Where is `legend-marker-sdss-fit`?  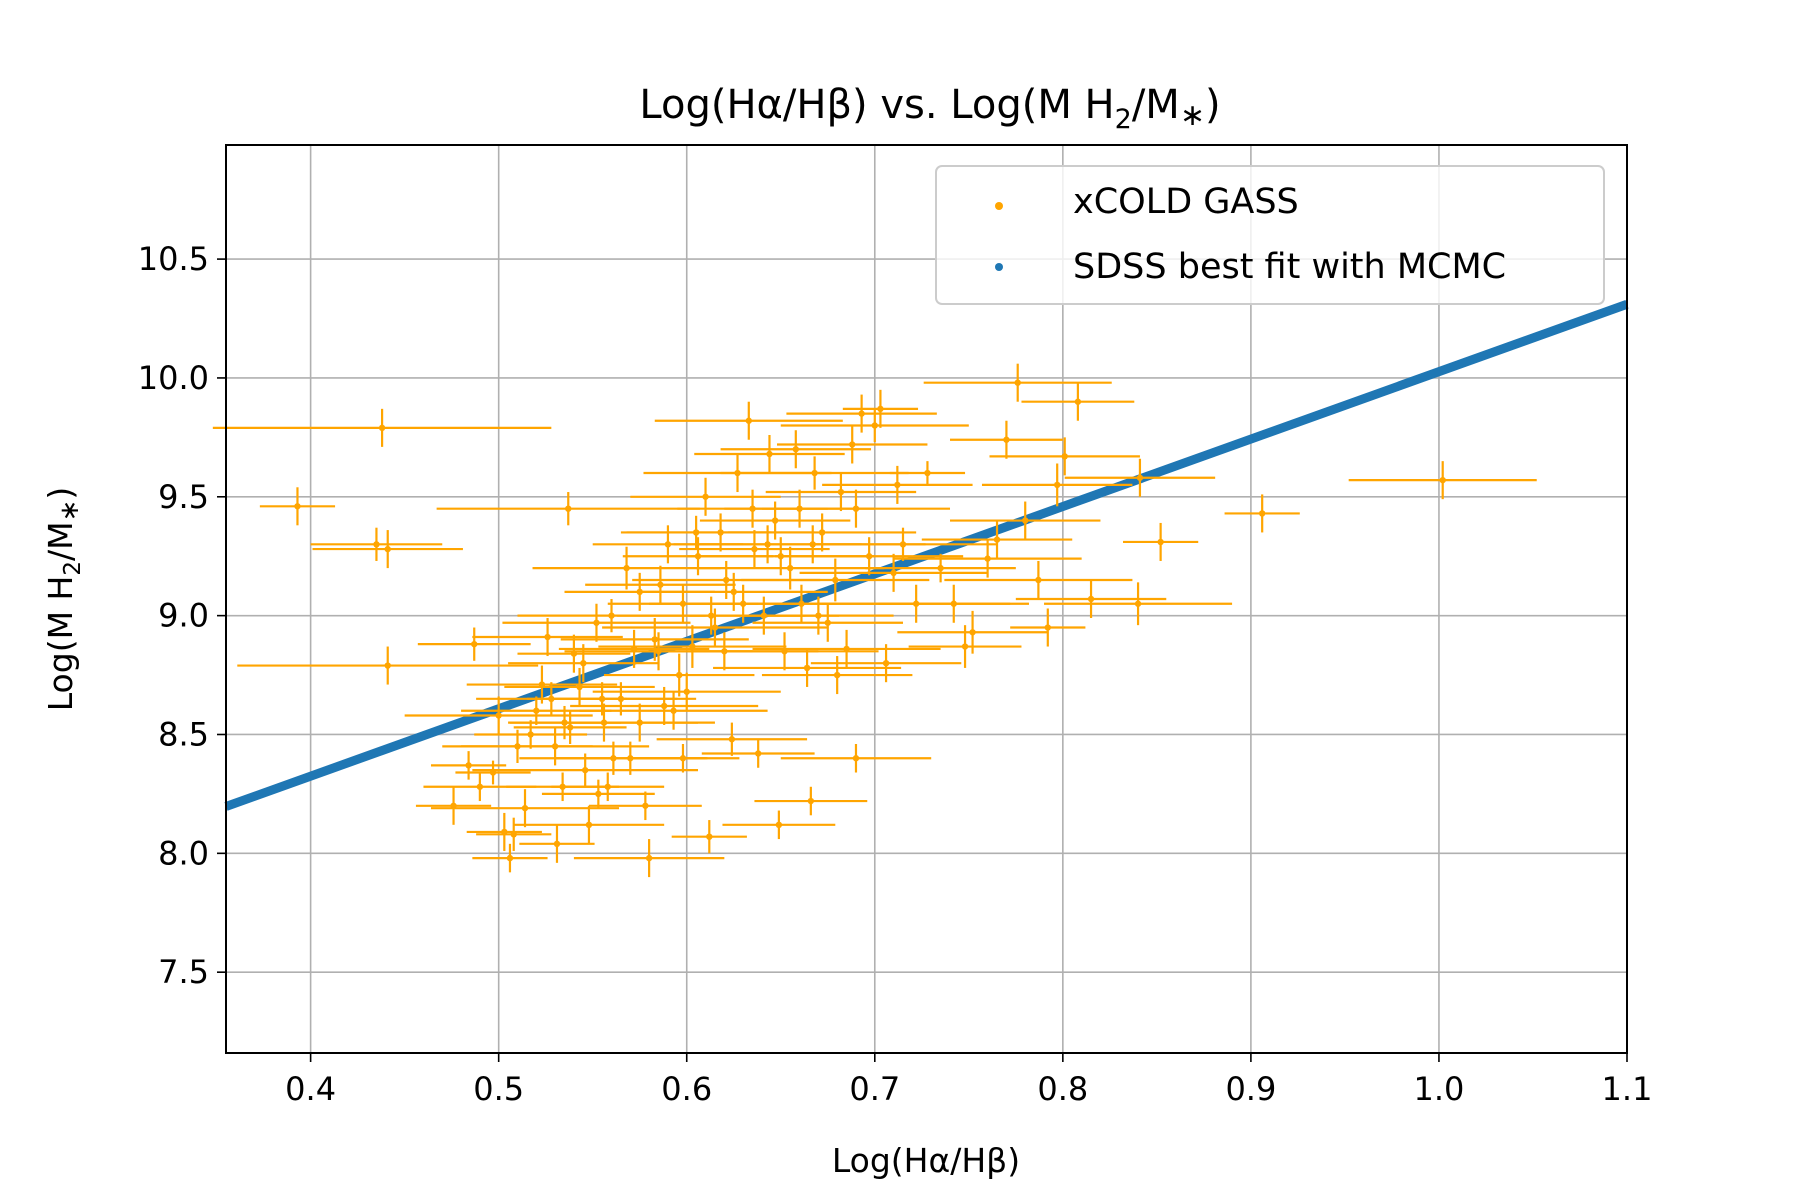 legend-marker-sdss-fit is located at coordinates (999, 267).